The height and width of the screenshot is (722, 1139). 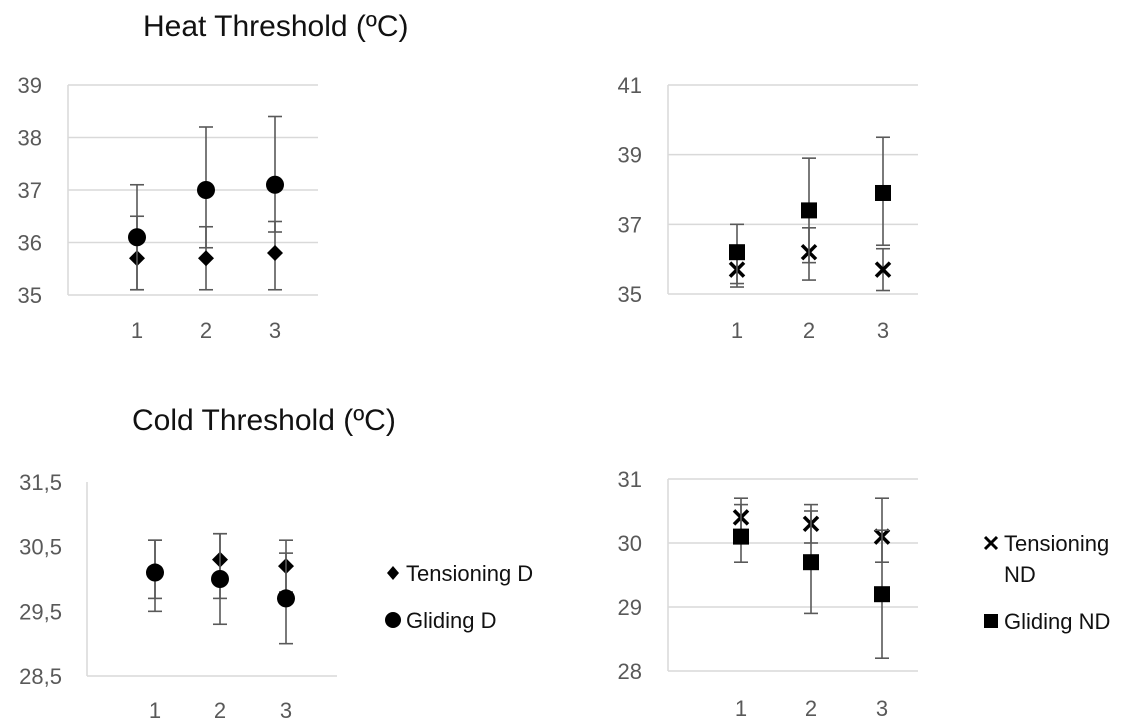 I want to click on legend-label: ND, so click(x=1020, y=574).